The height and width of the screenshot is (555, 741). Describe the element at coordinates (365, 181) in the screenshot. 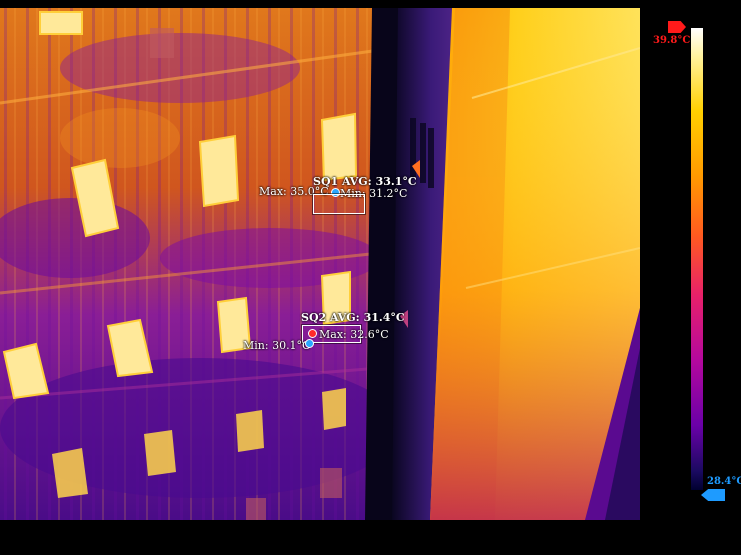

I see `sq1-avg-label: SQ1 AVG: 33.1°C` at that location.